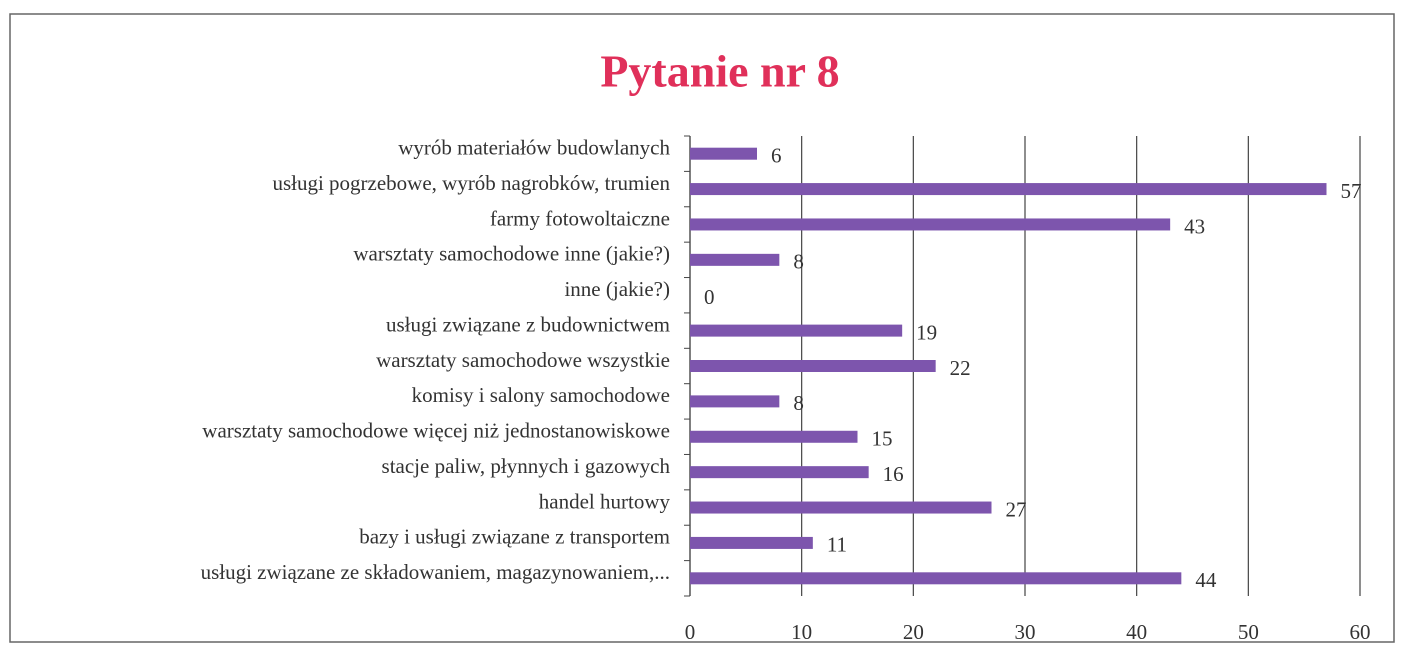 The image size is (1405, 659). Describe the element at coordinates (801, 632) in the screenshot. I see `x-tick-label: 10` at that location.